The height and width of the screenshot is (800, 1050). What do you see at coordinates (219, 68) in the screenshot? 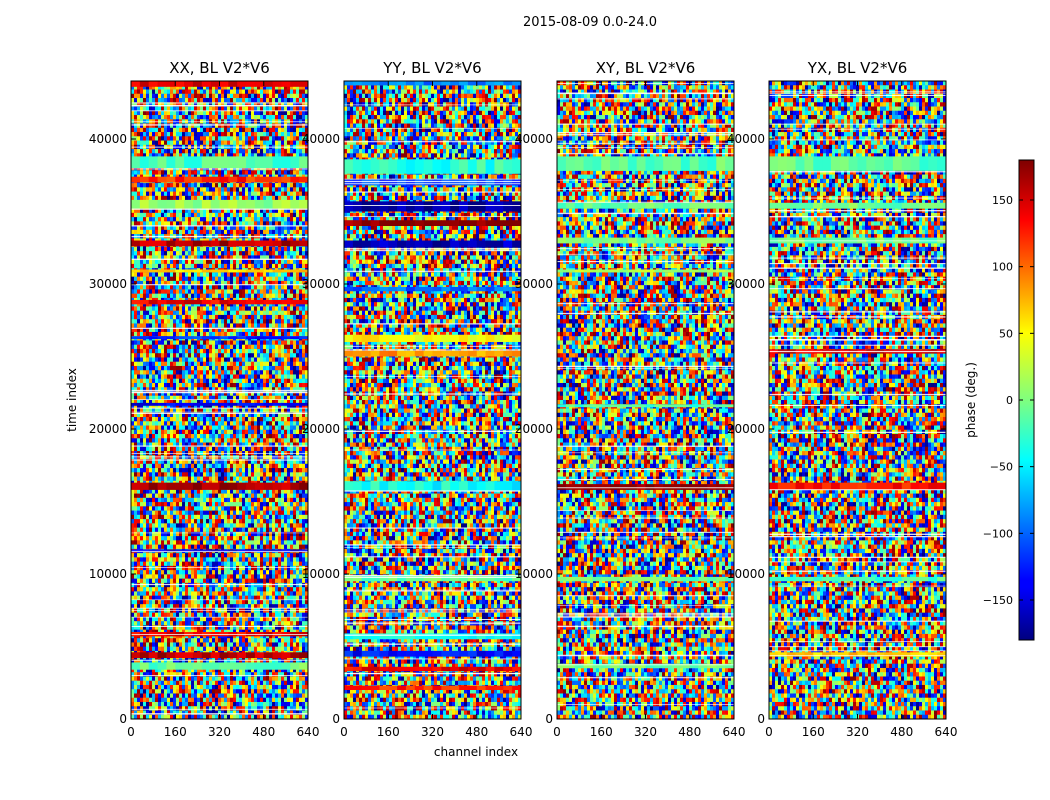
I see `panel-title: XX, BL V2*V6` at bounding box center [219, 68].